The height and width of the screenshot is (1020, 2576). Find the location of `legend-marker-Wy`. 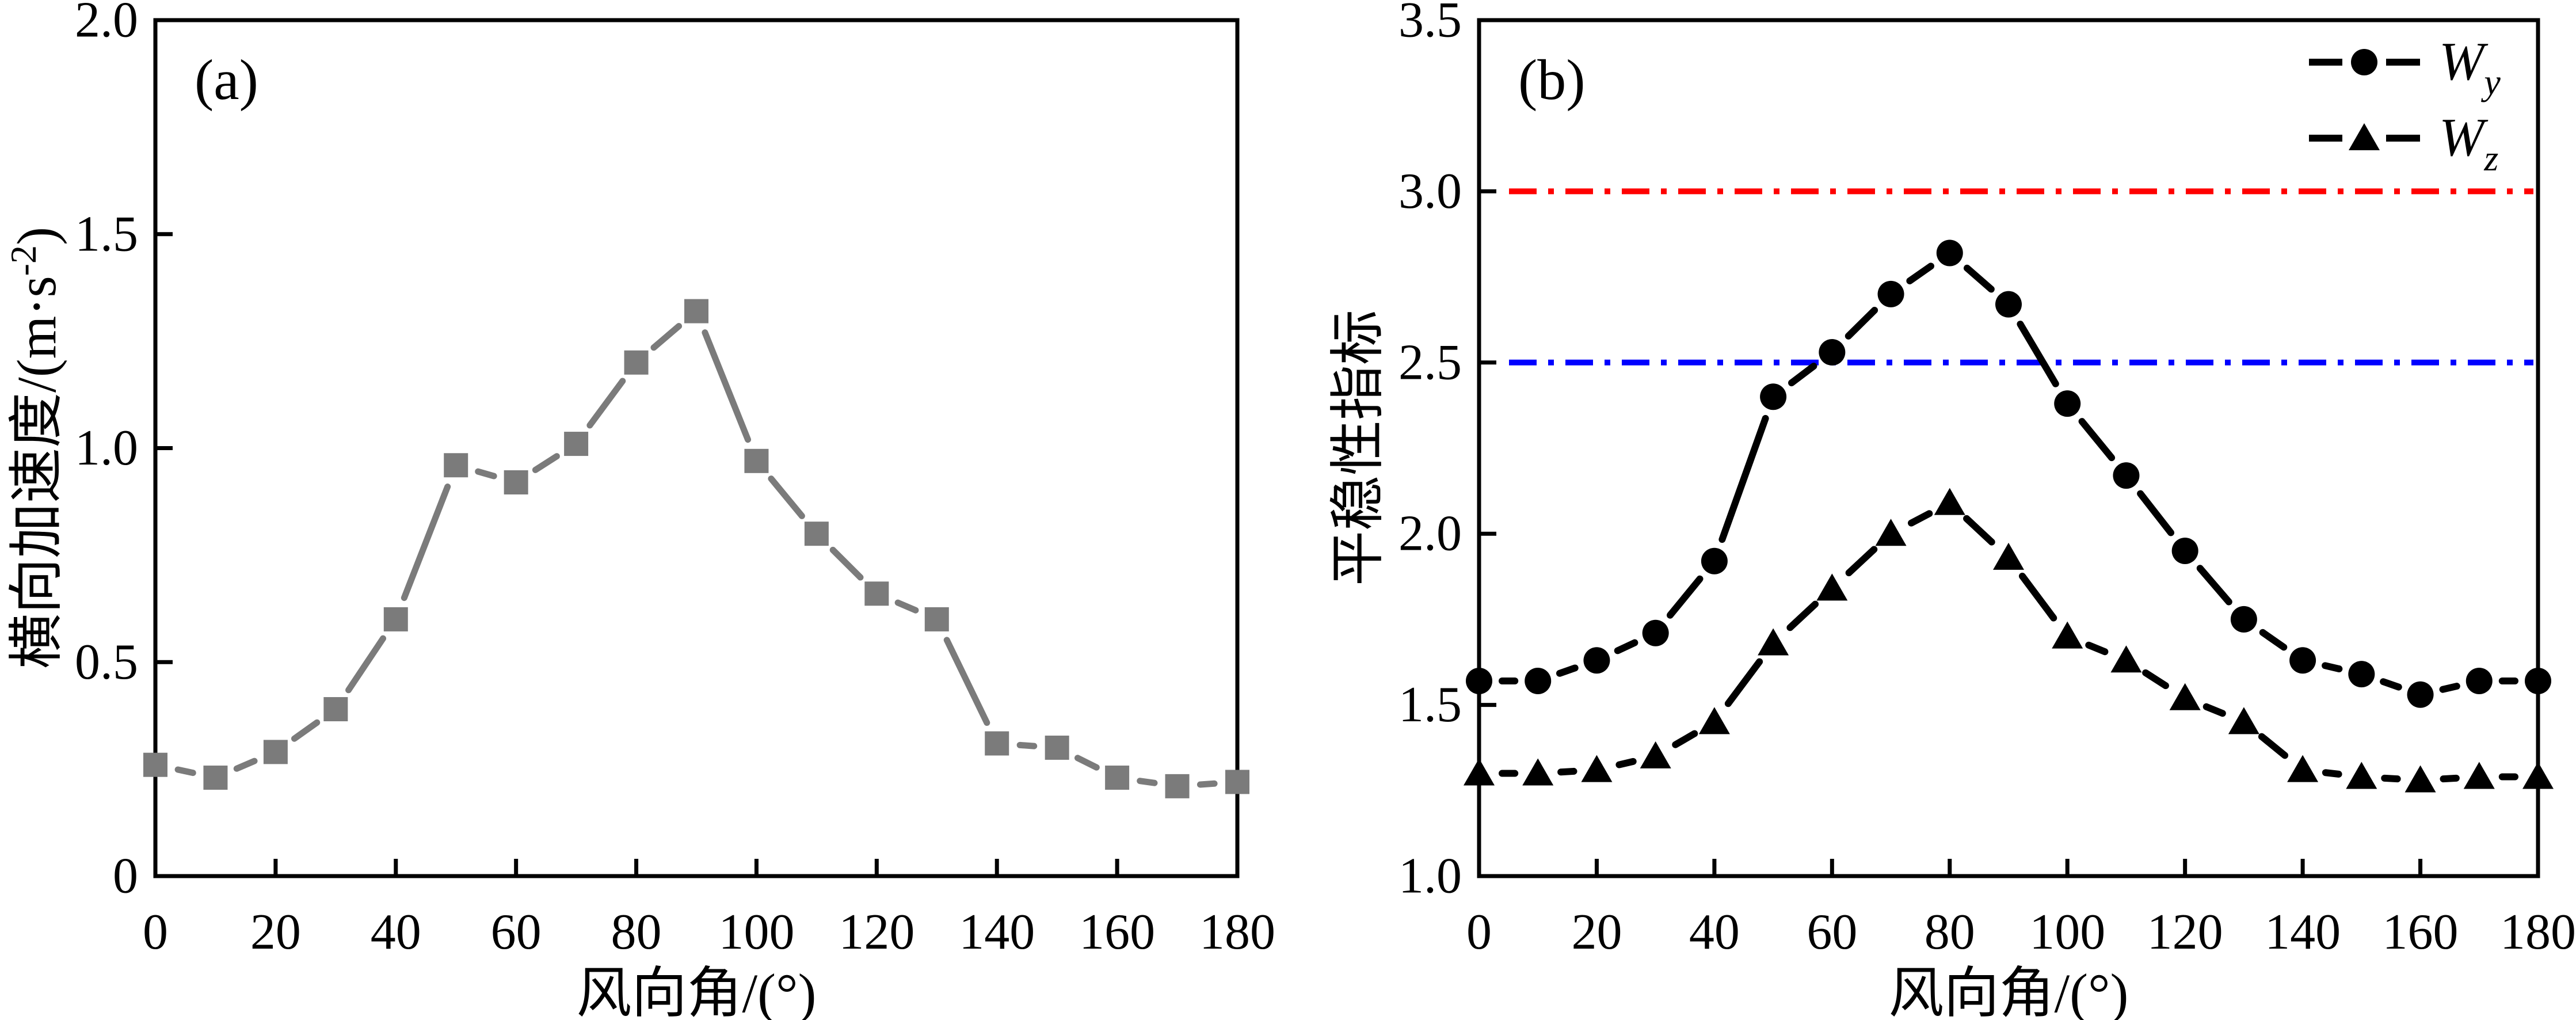

legend-marker-Wy is located at coordinates (2364, 62).